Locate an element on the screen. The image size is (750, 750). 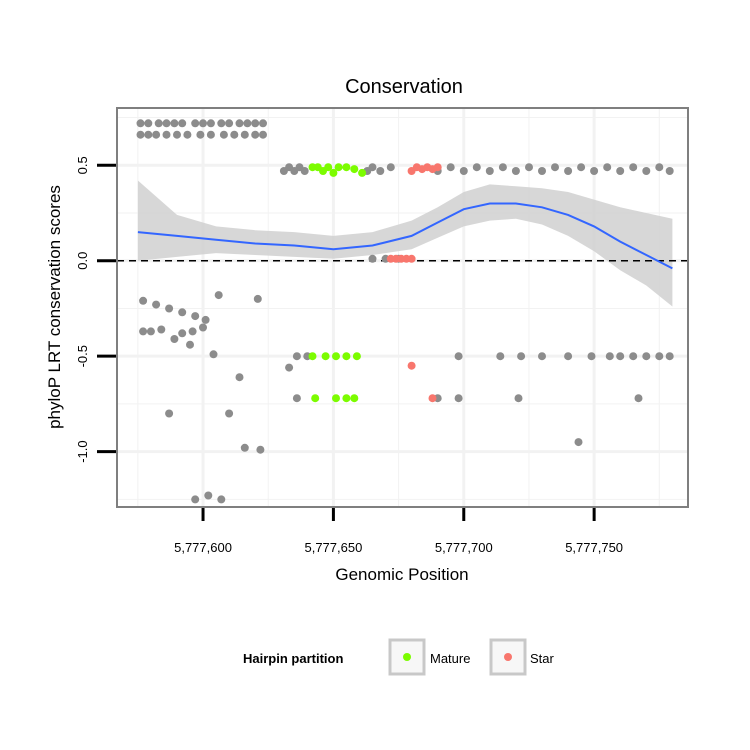
legend: Hairpin partition Mature Star is located at coordinates (399, 657).